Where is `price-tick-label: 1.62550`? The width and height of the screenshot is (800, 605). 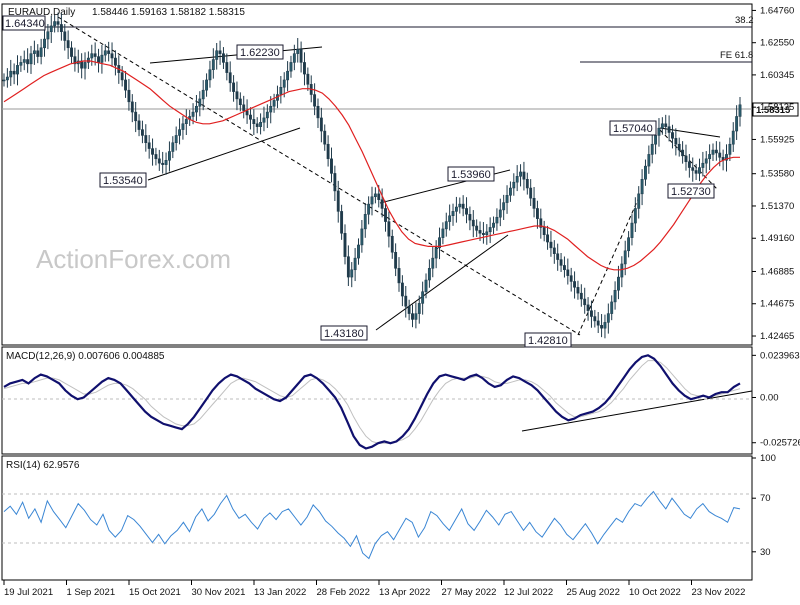
price-tick-label: 1.62550 is located at coordinates (777, 43).